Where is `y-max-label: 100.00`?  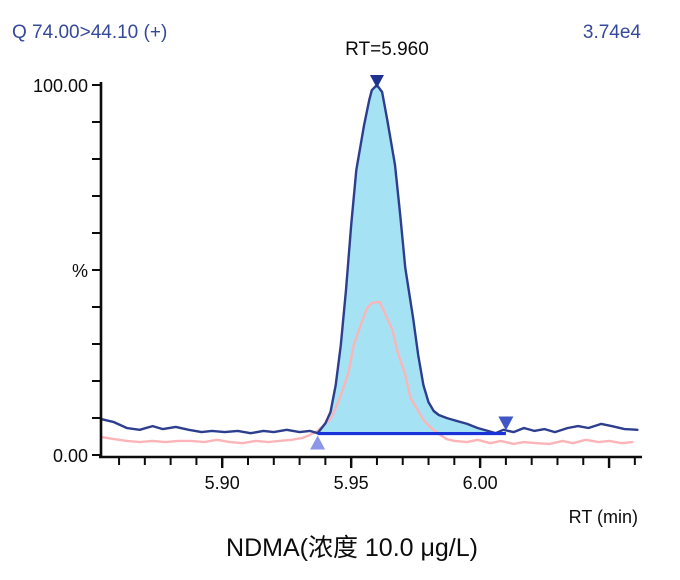
y-max-label: 100.00 is located at coordinates (60, 86).